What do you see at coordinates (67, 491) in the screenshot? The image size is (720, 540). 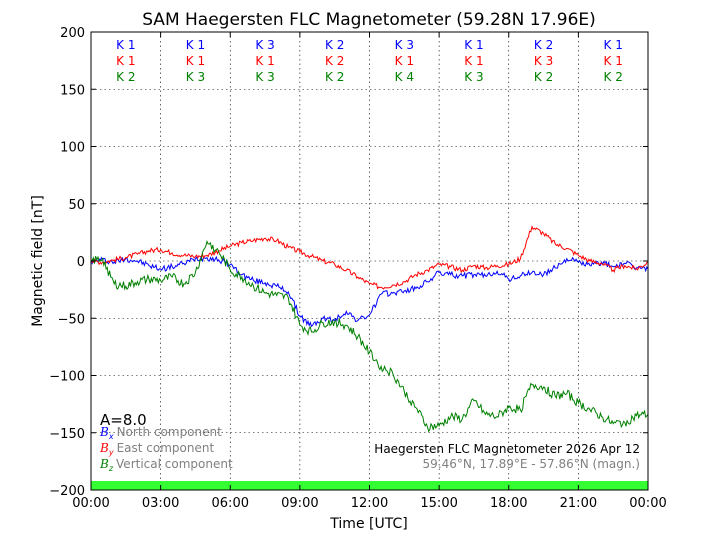 I see `y-tick-label: −200` at bounding box center [67, 491].